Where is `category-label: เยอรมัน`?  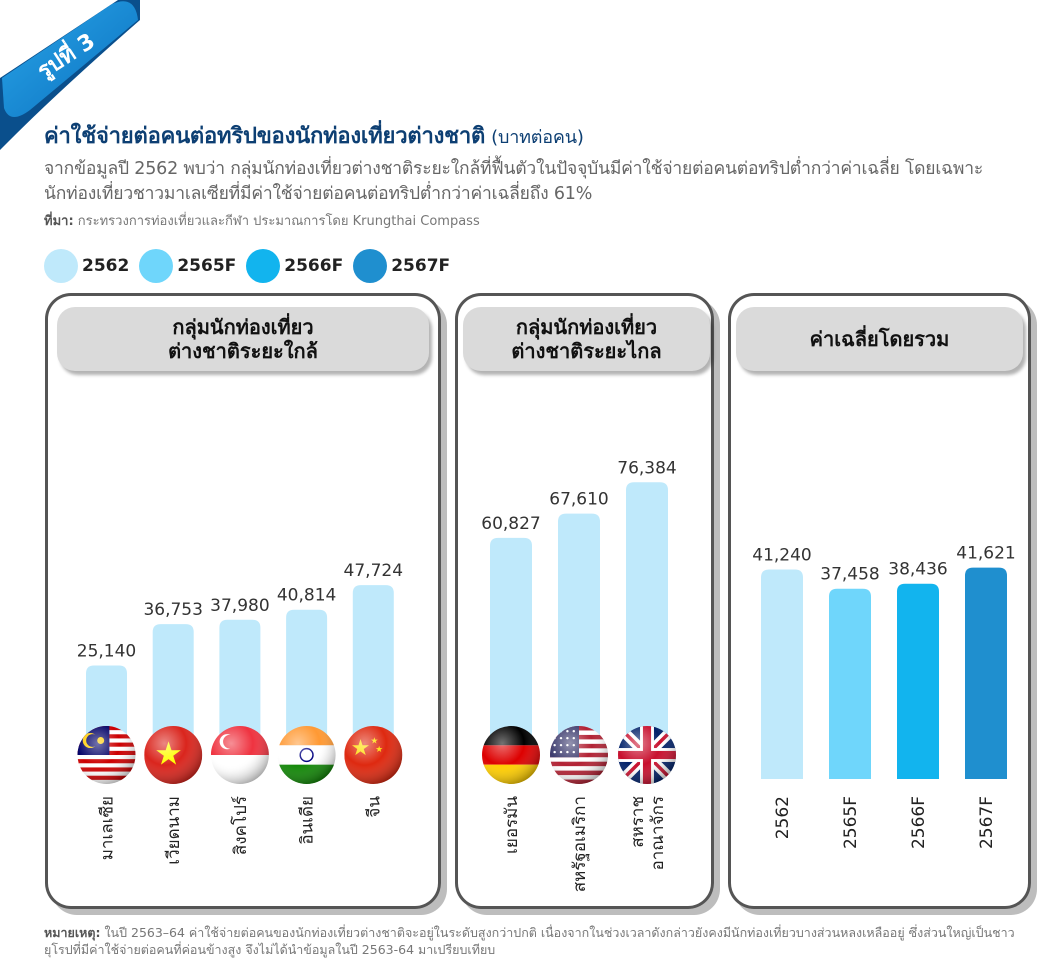
category-label: เยอรมัน is located at coordinates (512, 825).